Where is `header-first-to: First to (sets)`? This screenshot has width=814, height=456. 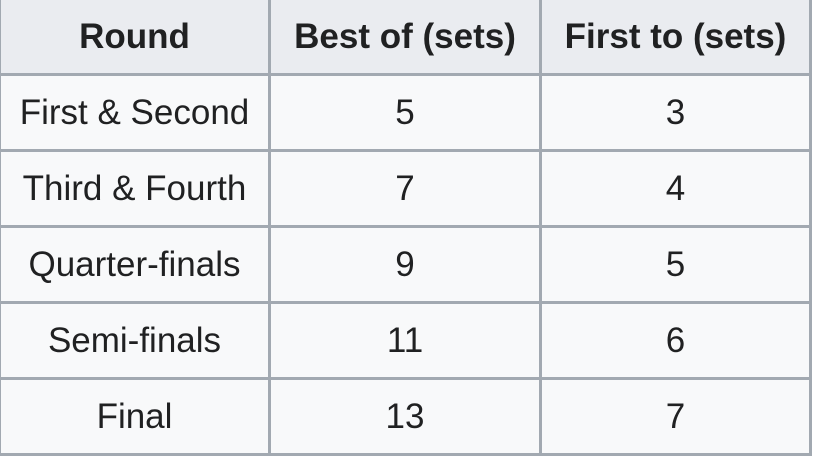 header-first-to: First to (sets) is located at coordinates (675, 38).